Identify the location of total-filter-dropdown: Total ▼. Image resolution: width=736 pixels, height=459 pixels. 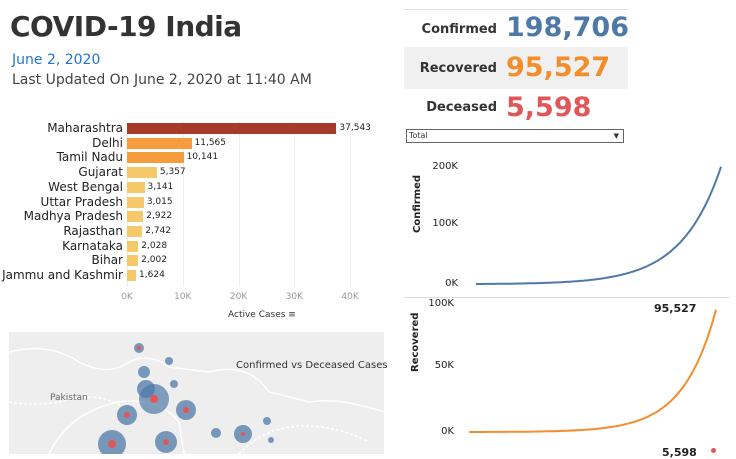
(515, 136).